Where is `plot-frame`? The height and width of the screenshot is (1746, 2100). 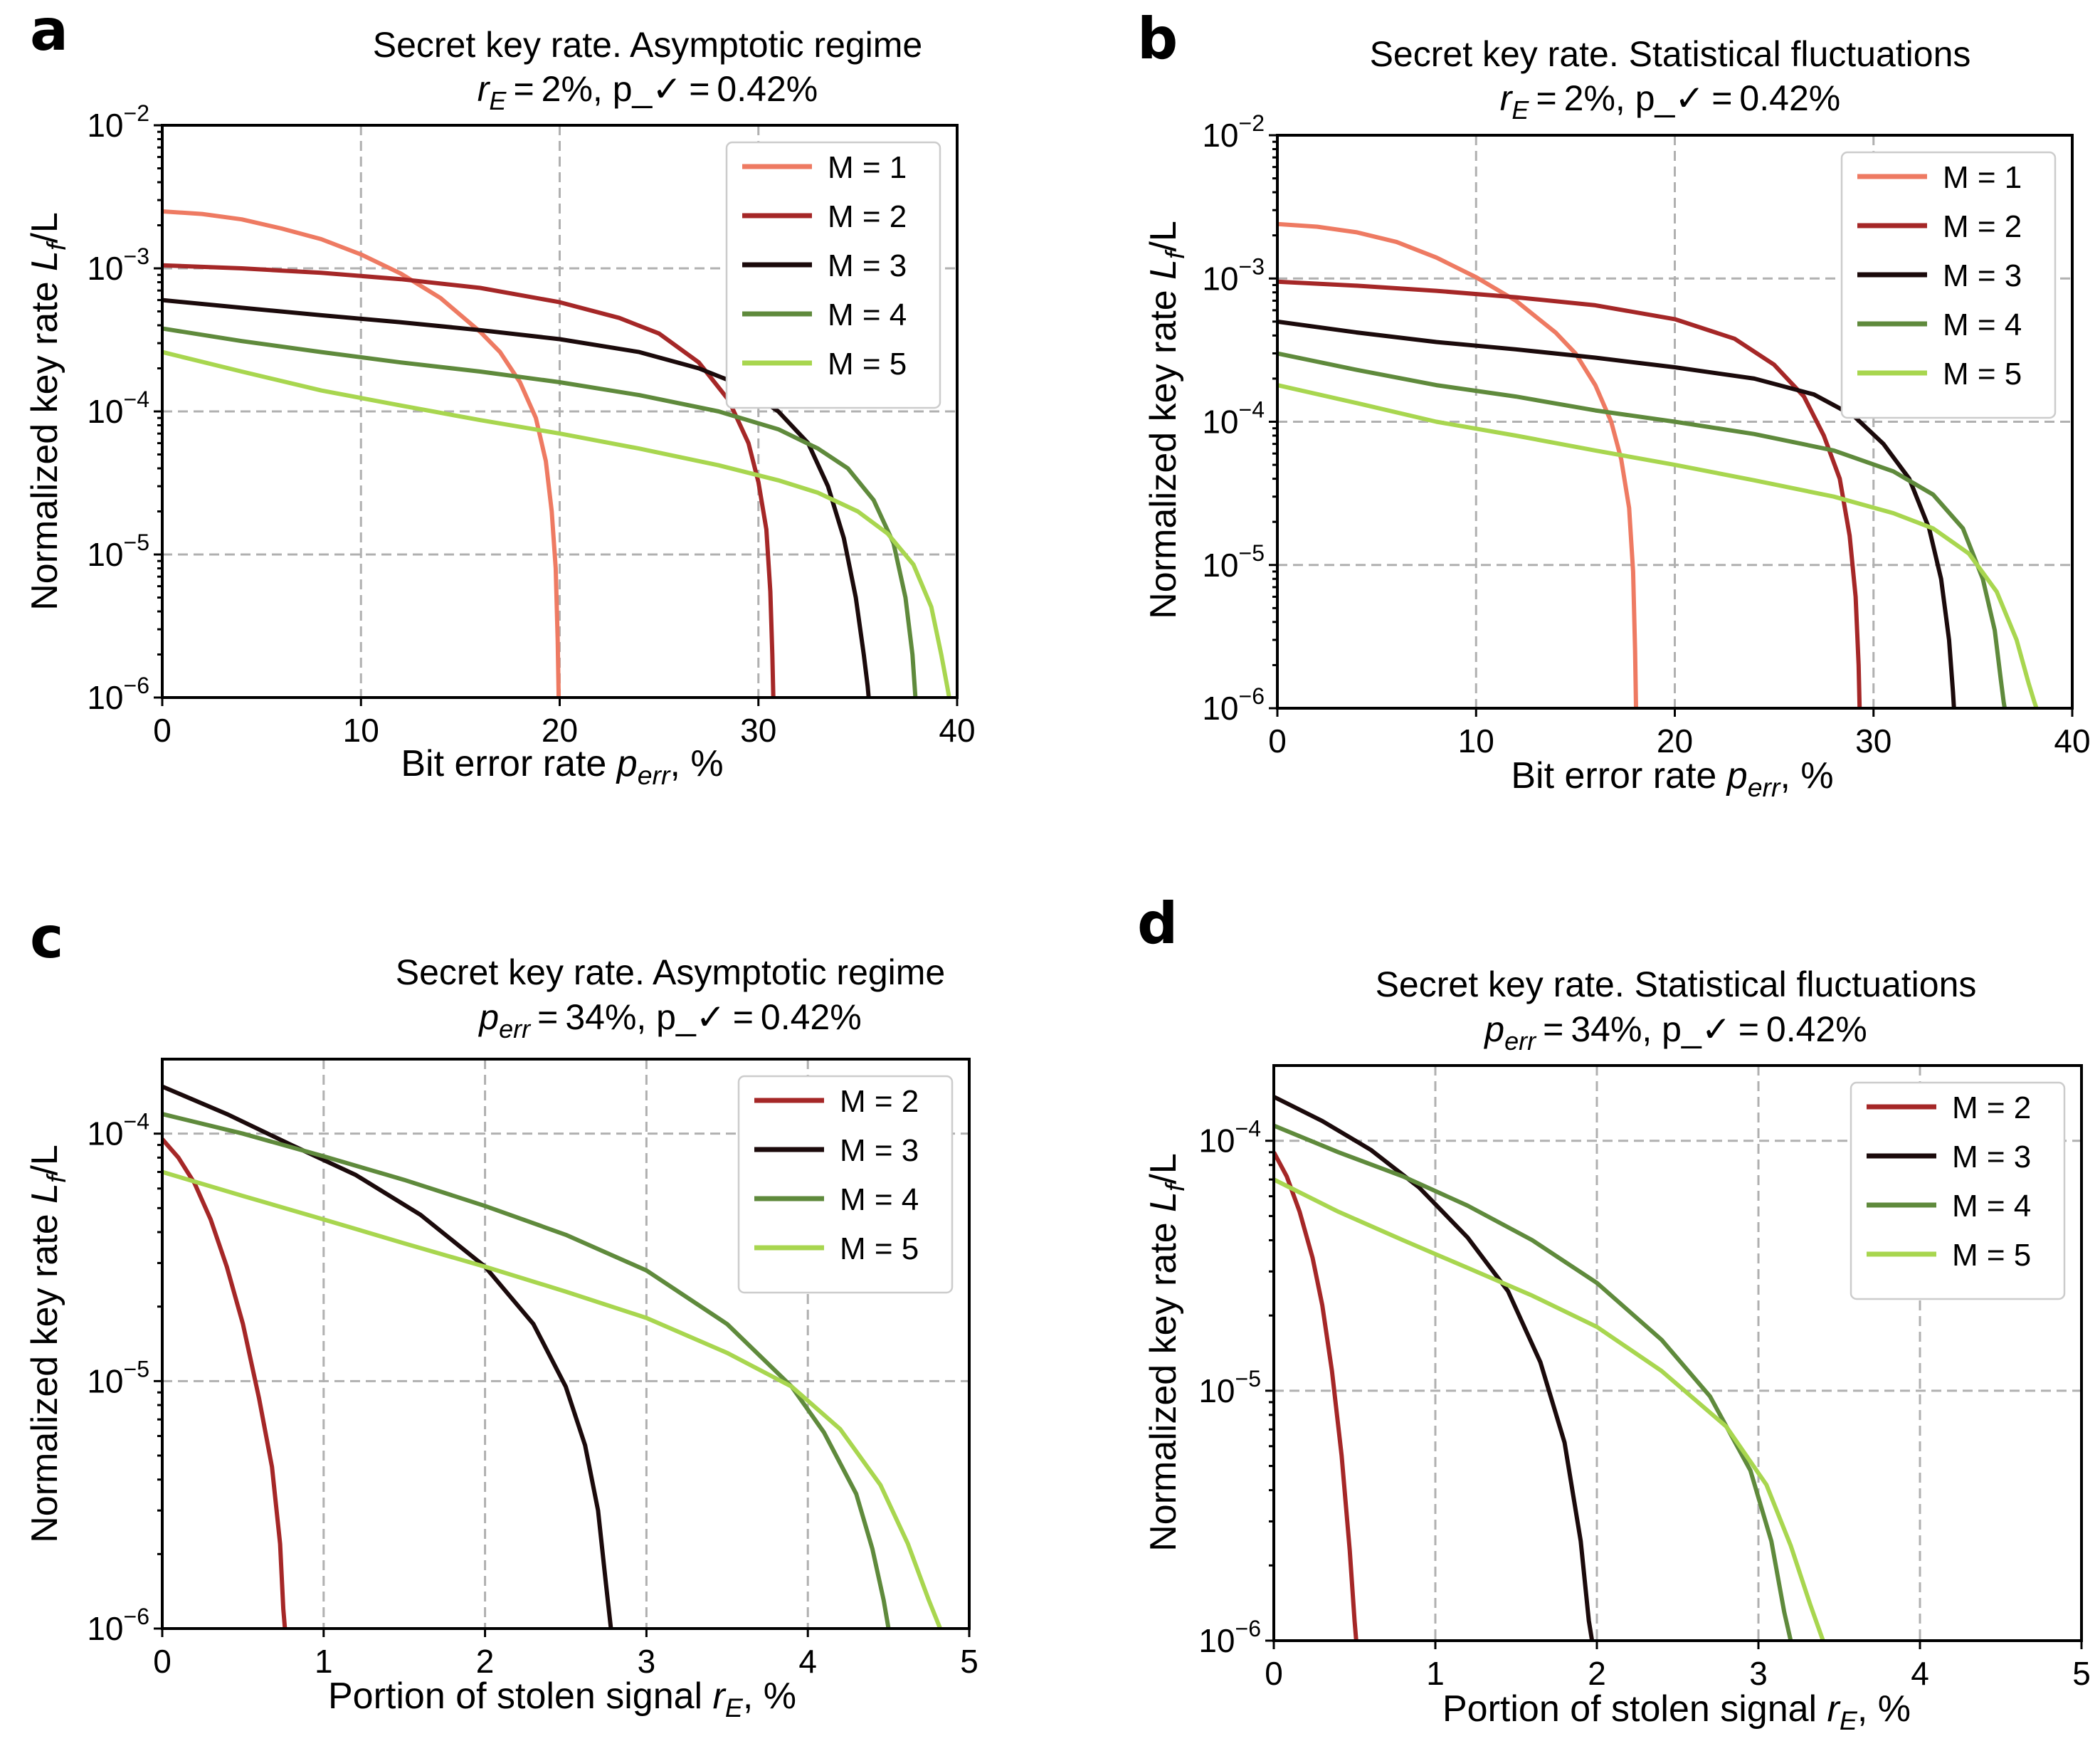 plot-frame is located at coordinates (1677, 1353).